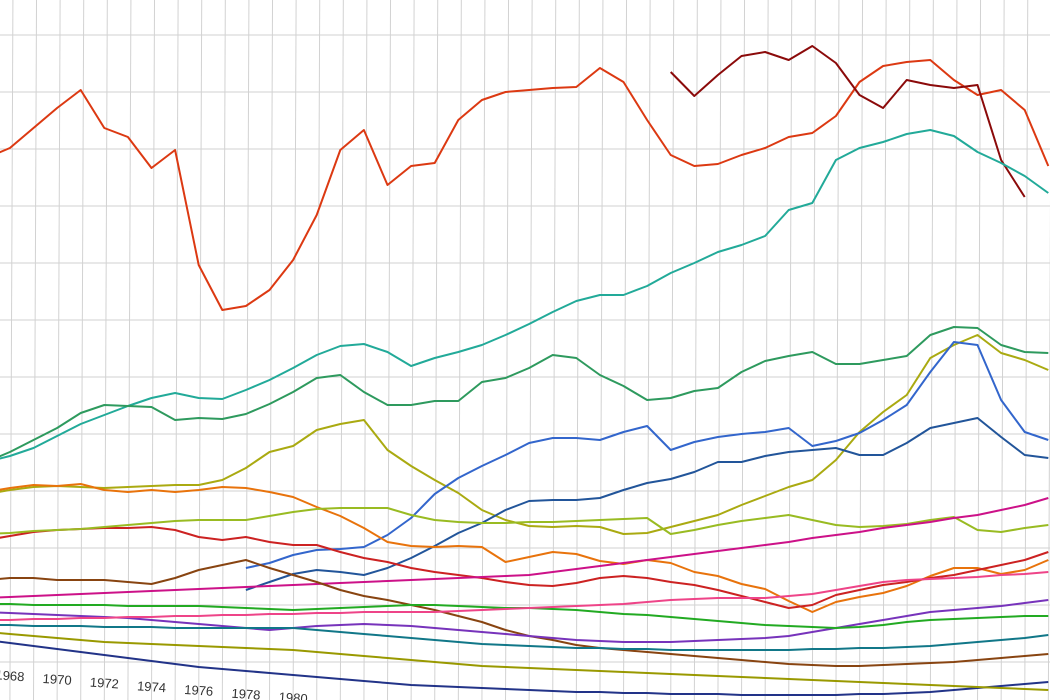  I want to click on x-tick-label: 1980, so click(293, 694).